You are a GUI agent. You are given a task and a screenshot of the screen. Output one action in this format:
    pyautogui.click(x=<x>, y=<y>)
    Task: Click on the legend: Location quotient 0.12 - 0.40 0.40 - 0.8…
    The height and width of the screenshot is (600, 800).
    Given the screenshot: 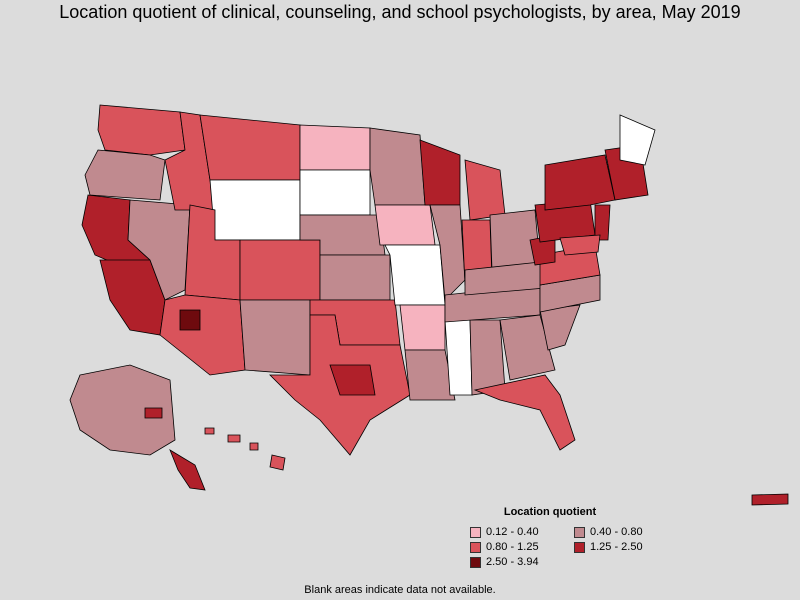 What is the action you would take?
    pyautogui.click(x=585, y=537)
    